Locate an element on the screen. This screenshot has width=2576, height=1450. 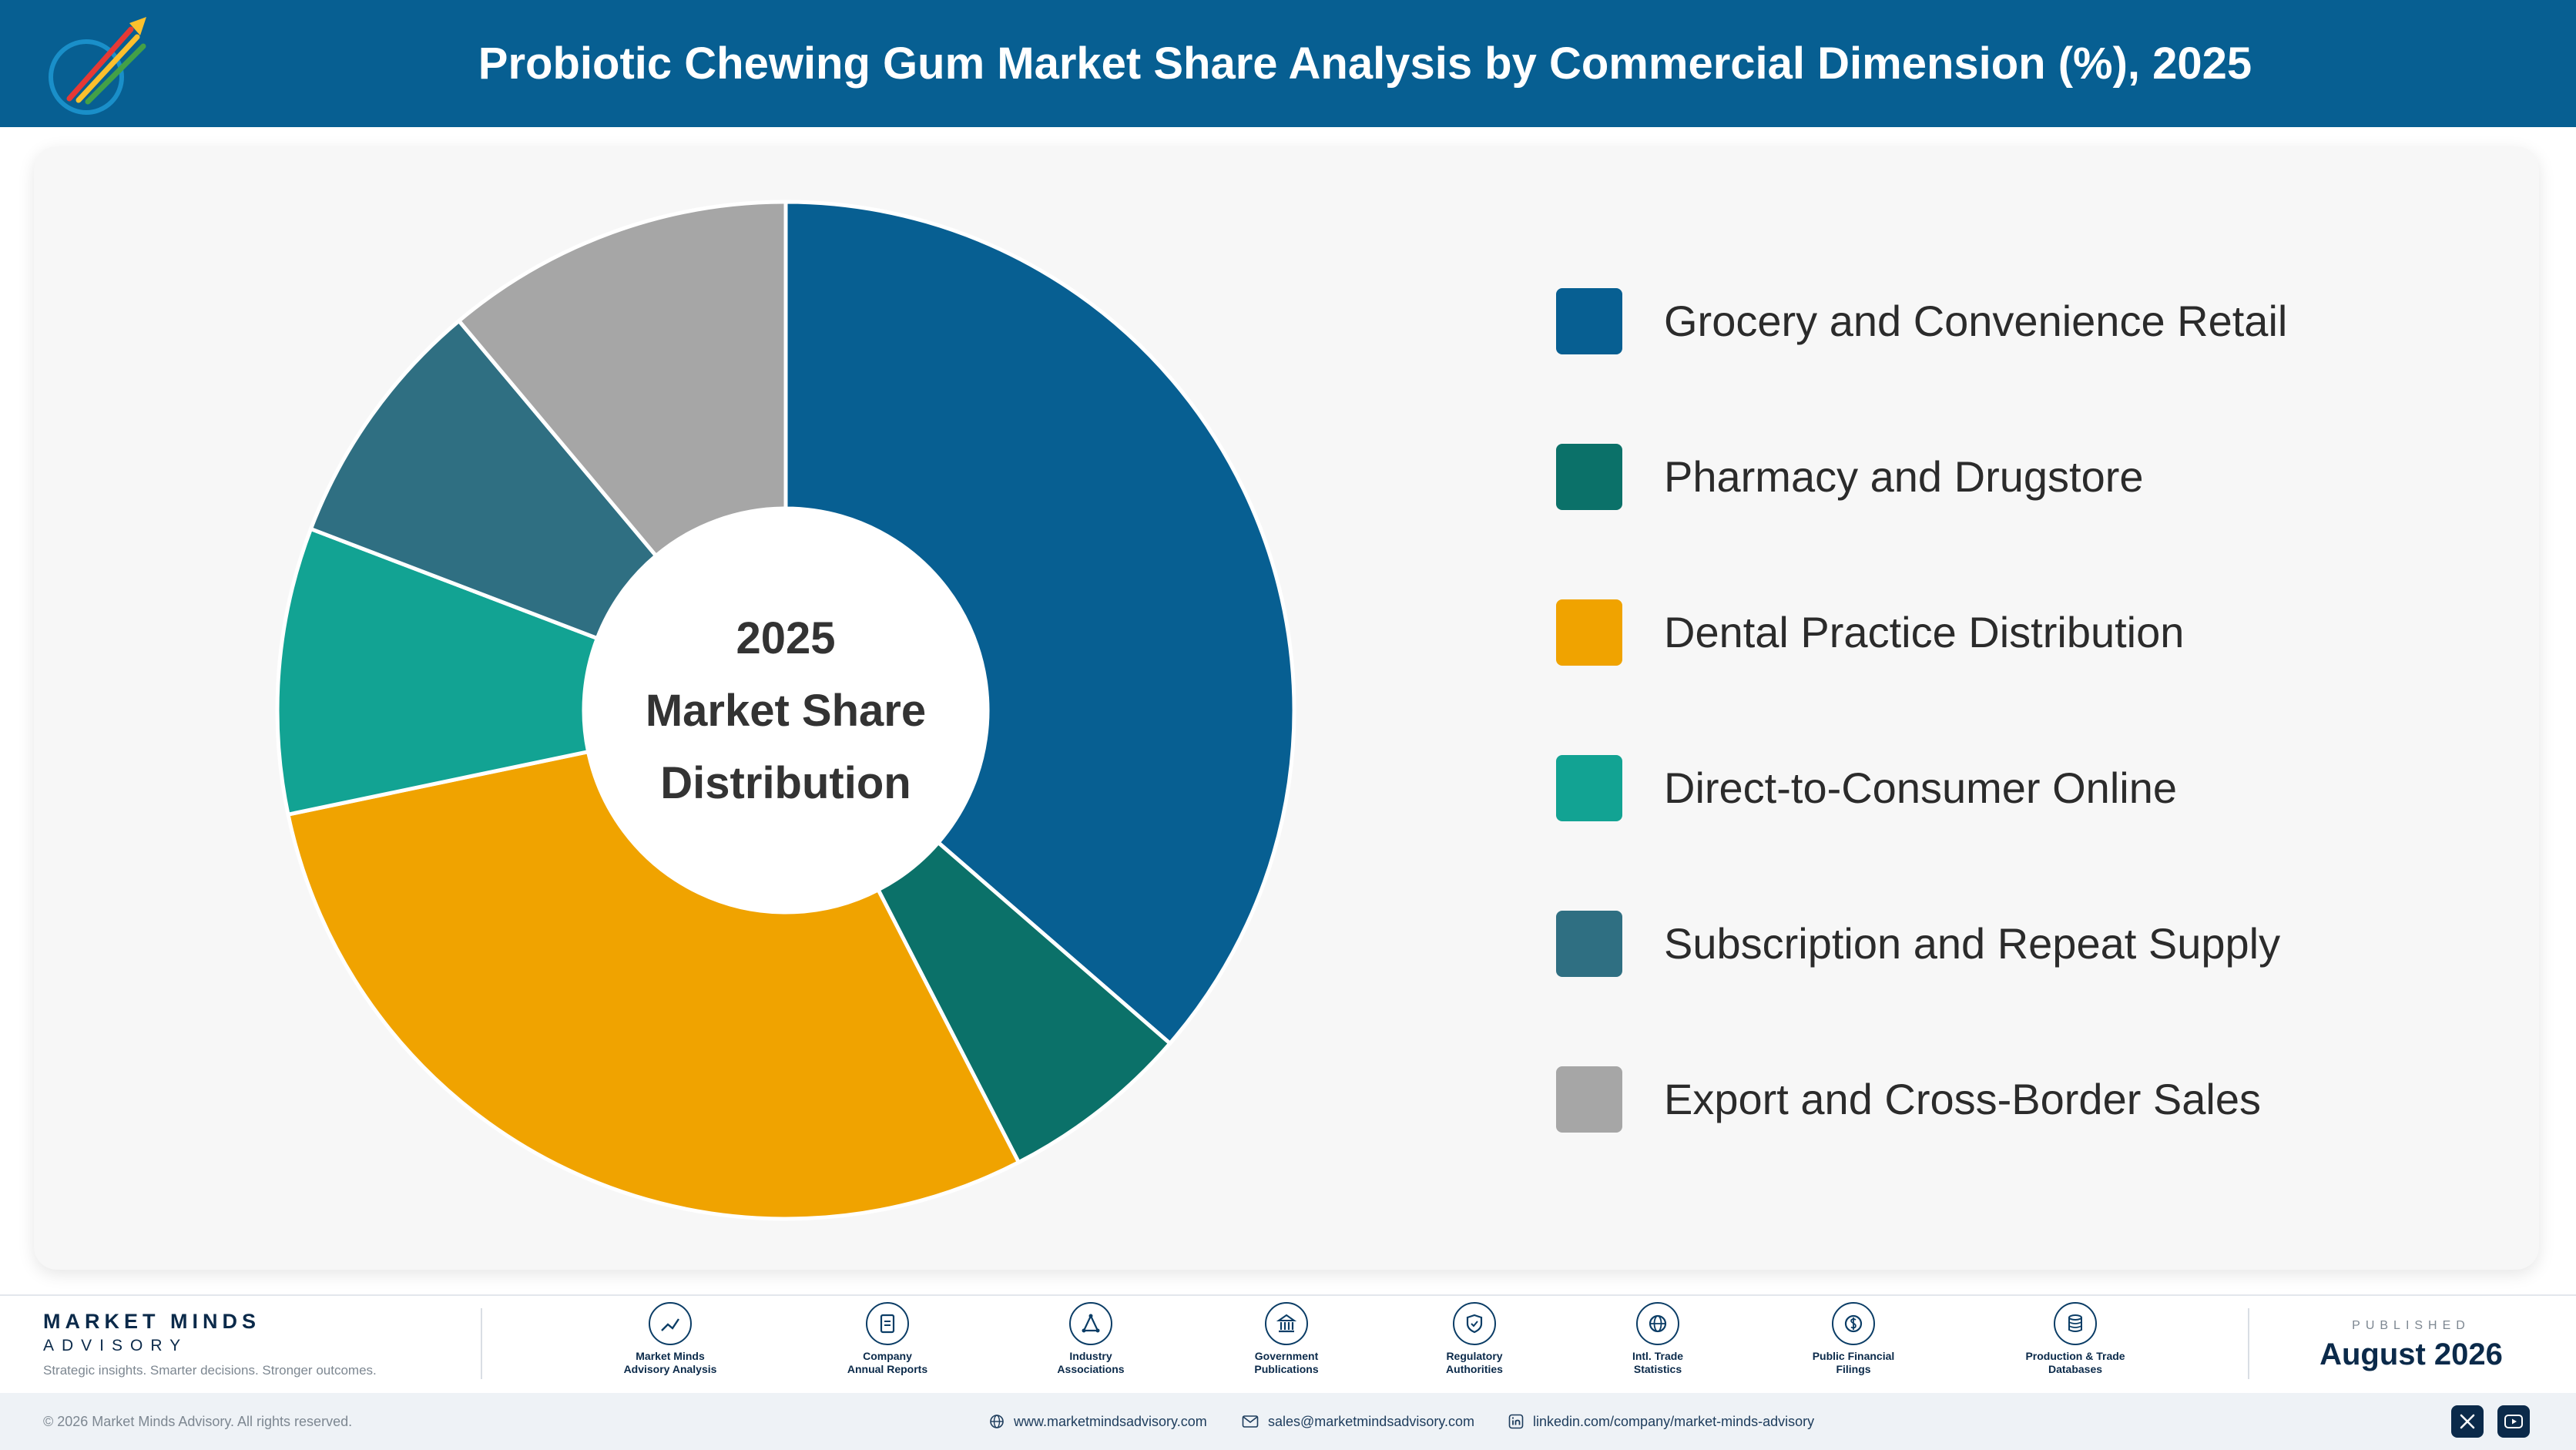
legend-label: Subscription and Repeat Supply is located at coordinates (1972, 943).